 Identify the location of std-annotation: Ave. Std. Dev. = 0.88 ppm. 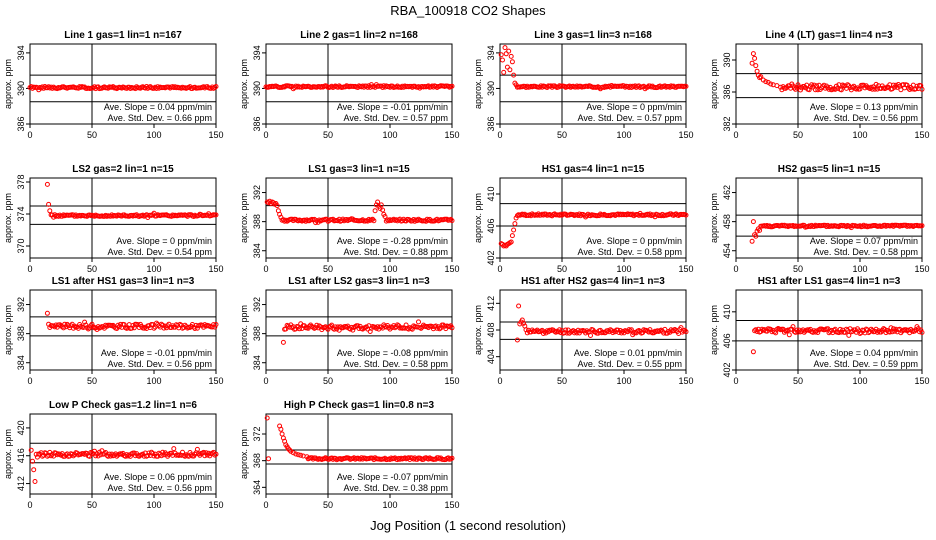
(396, 252).